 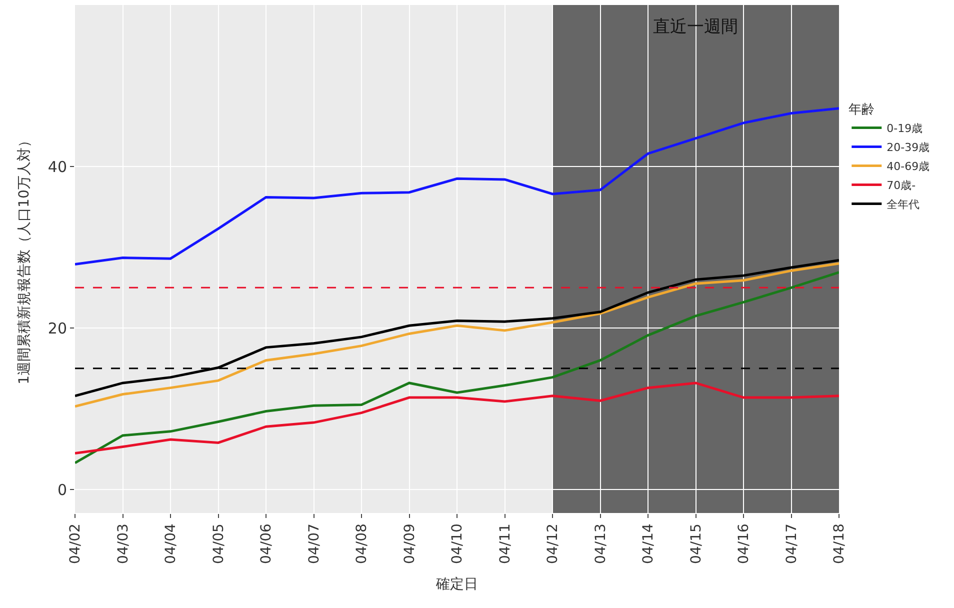 What do you see at coordinates (696, 544) in the screenshot?
I see `x-tick-label: 04/15` at bounding box center [696, 544].